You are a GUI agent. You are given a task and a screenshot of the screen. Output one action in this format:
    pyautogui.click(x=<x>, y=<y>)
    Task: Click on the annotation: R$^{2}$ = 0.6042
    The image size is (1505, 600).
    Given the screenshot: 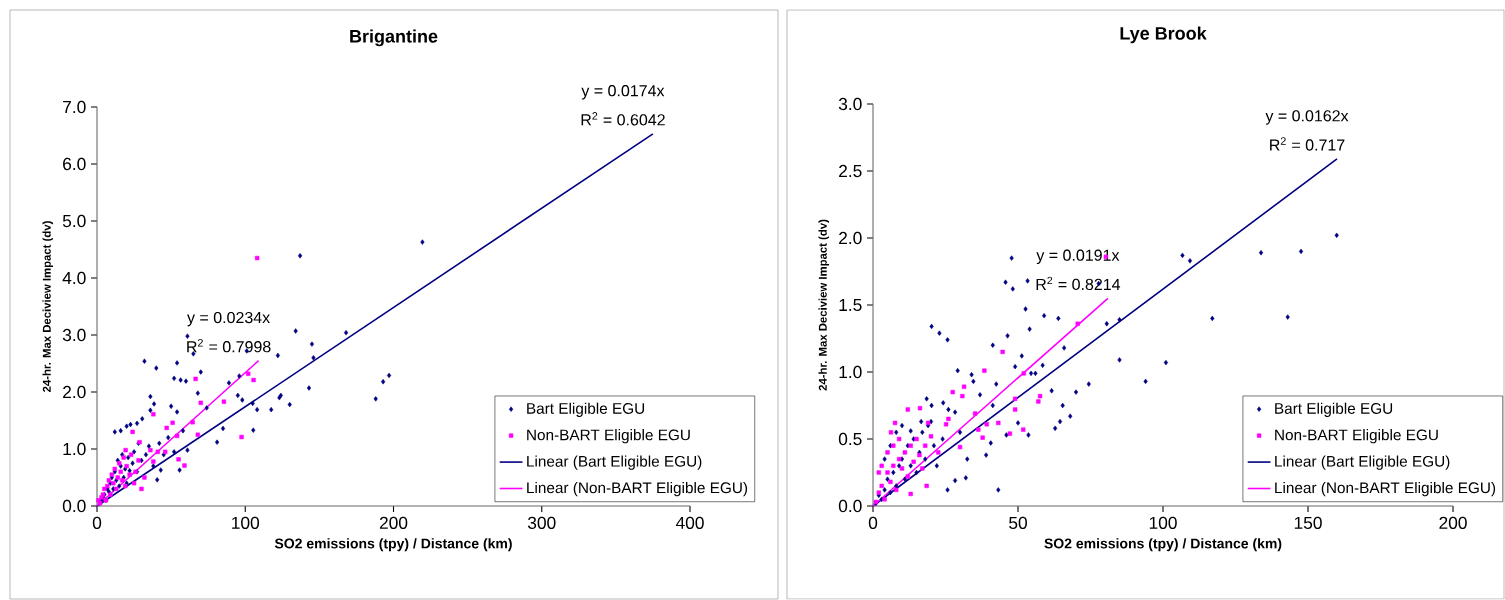 What is the action you would take?
    pyautogui.click(x=623, y=119)
    